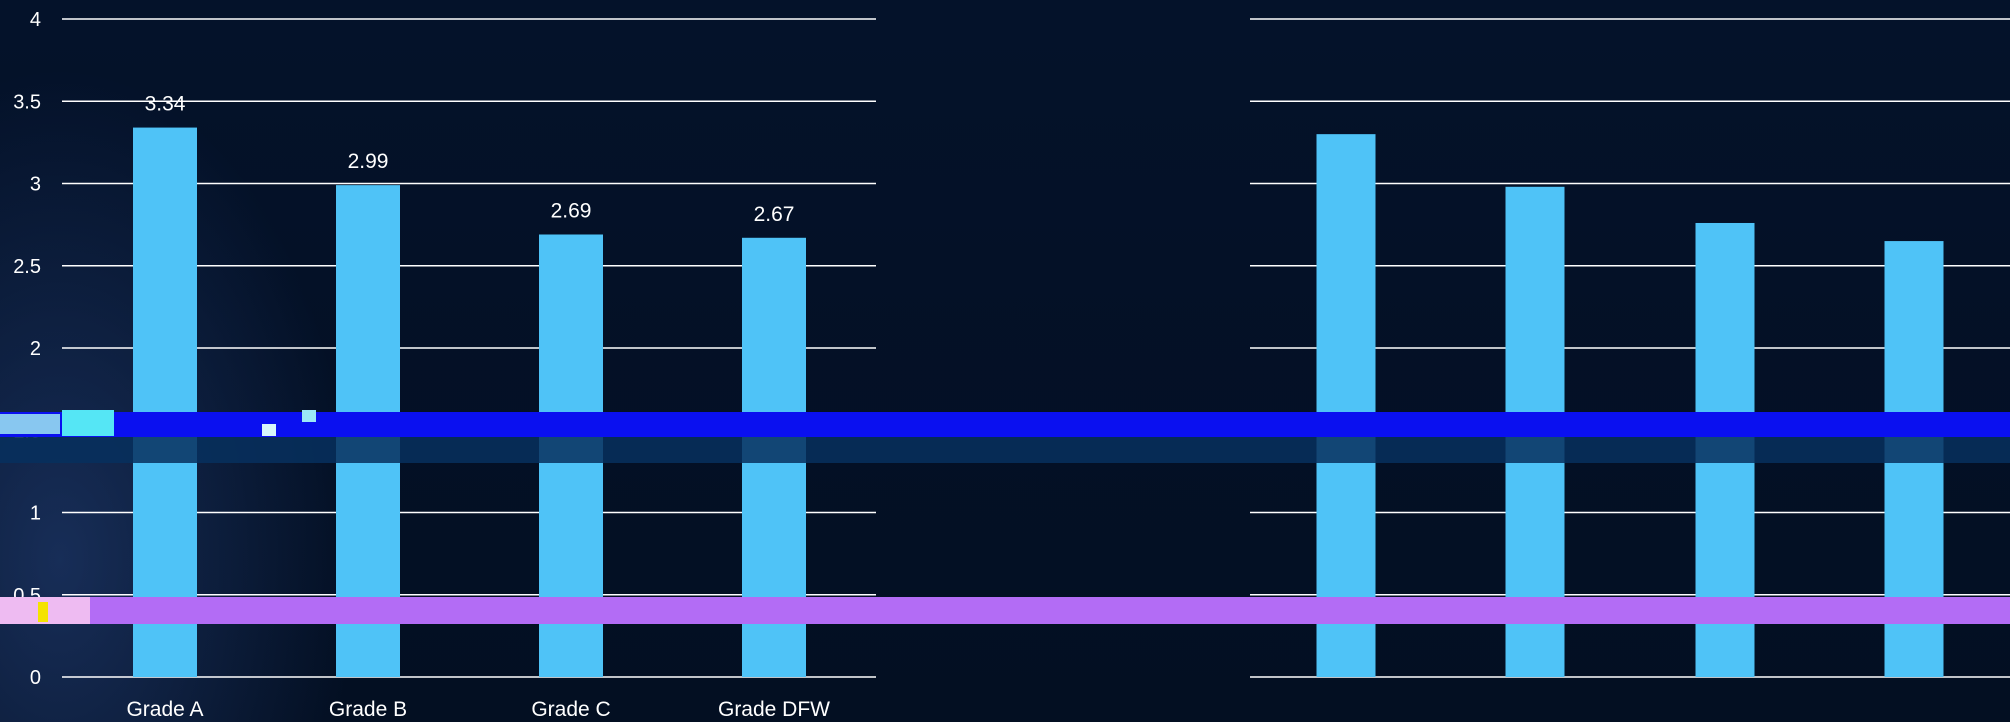 The image size is (2010, 722). I want to click on glitch-band-violet, so click(1005, 610).